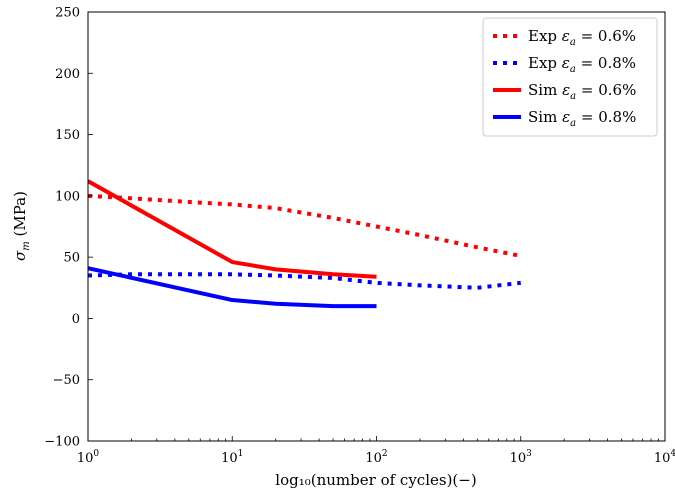 This screenshot has height=493, width=675. I want to click on legend-label-1: Exp εa = 0.6%, so click(582, 37).